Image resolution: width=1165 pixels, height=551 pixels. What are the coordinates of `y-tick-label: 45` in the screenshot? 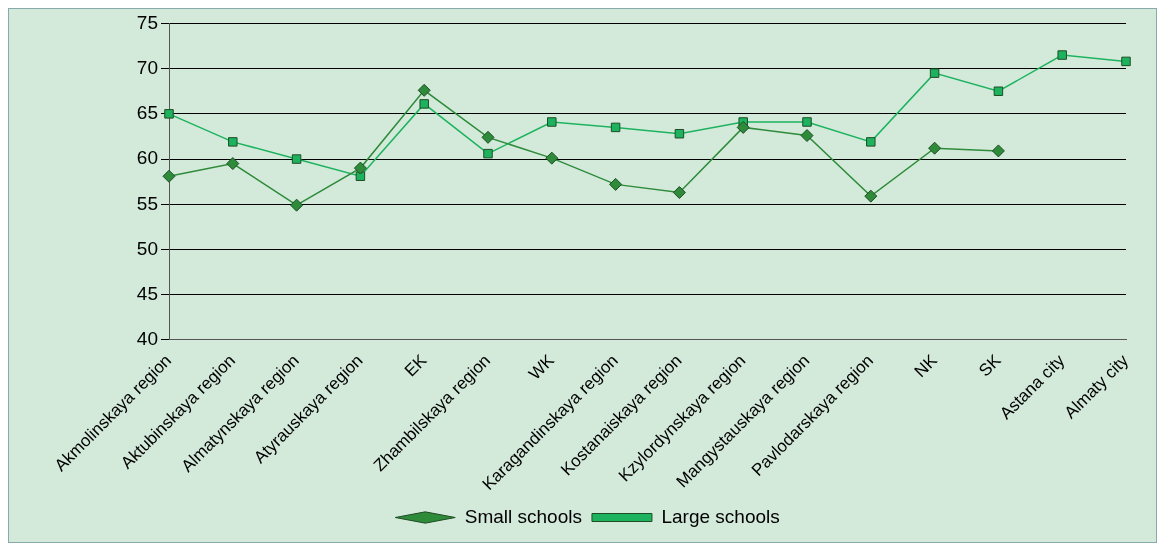 It's located at (147, 293).